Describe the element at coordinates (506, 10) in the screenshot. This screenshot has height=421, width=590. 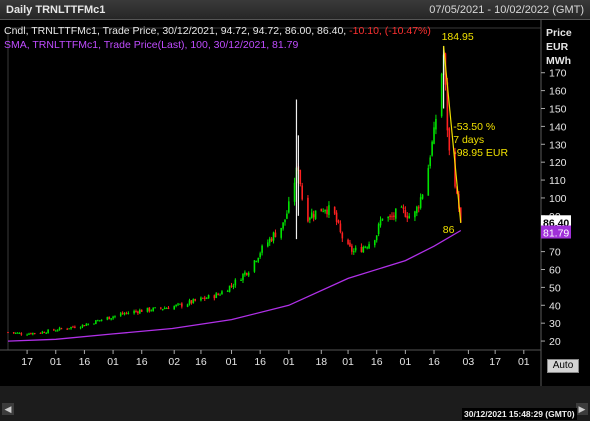
I see `date-range: 07/05/2021 - 10/02/2022 (GMT)` at that location.